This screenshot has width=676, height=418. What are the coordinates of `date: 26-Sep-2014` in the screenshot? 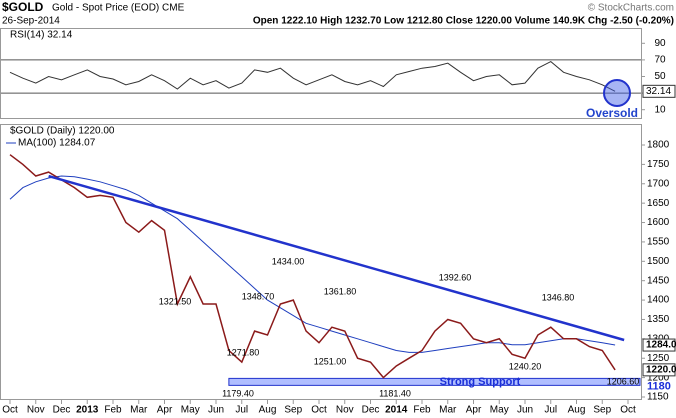 It's located at (31, 21).